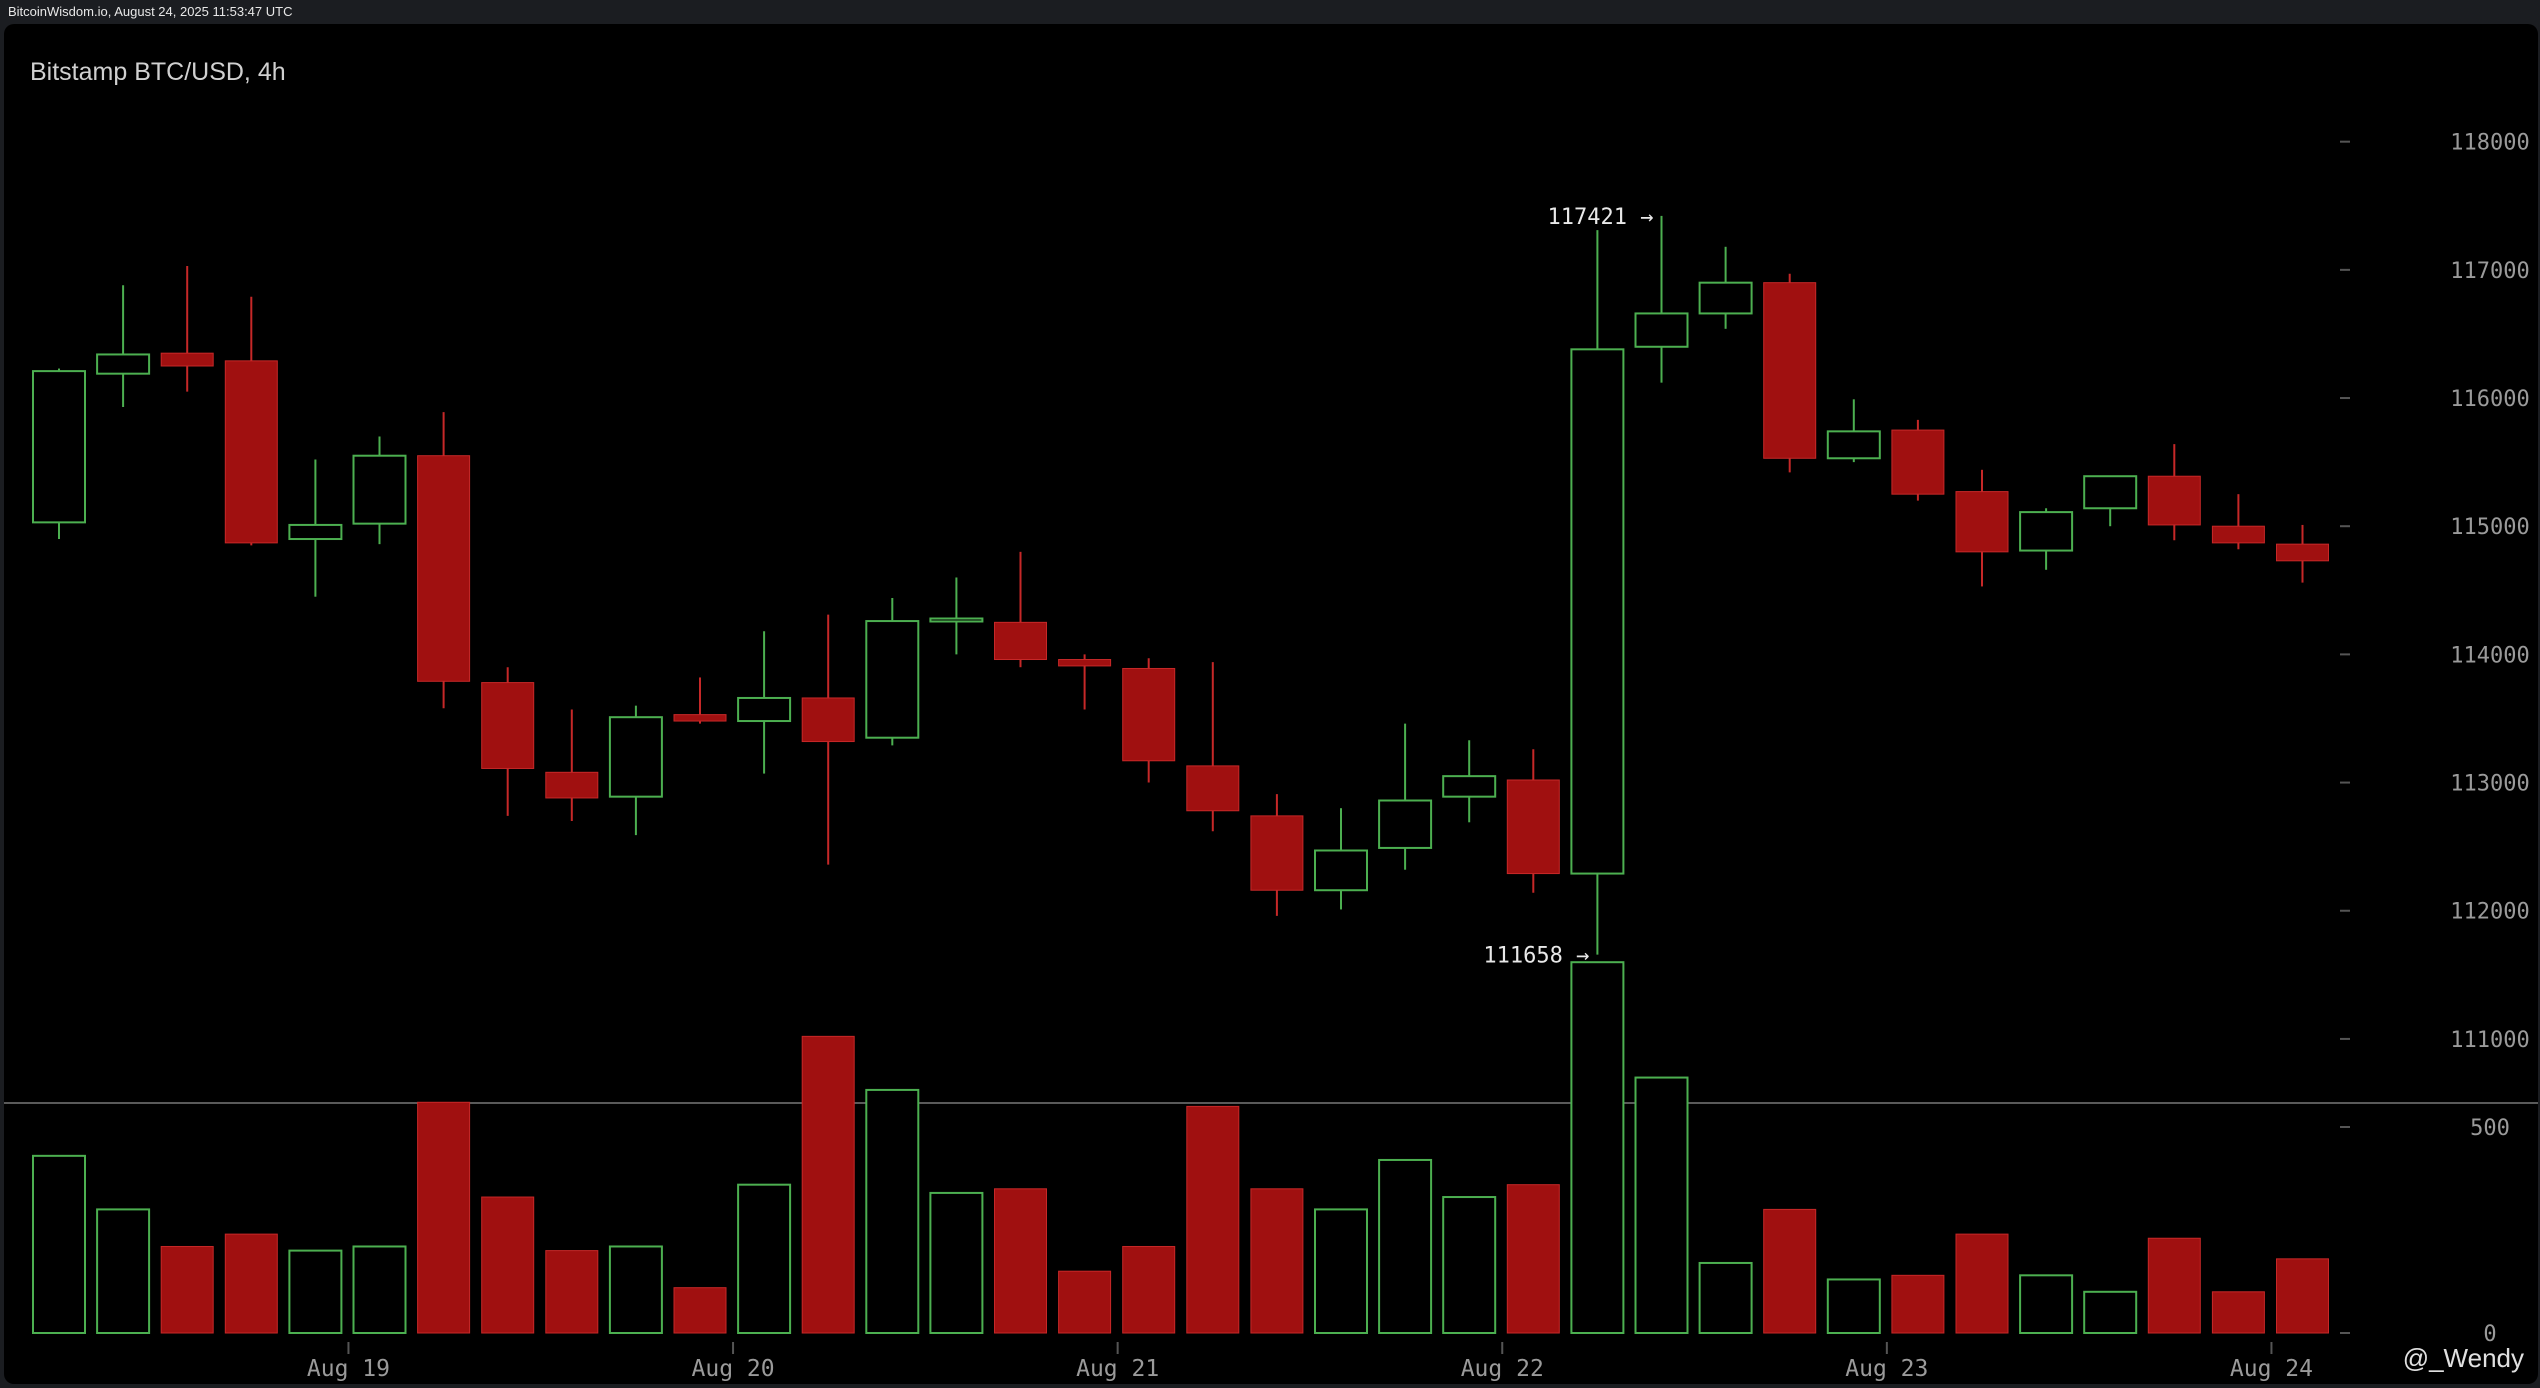 This screenshot has width=2540, height=1388. I want to click on price-tick-label: 116000, so click(2489, 399).